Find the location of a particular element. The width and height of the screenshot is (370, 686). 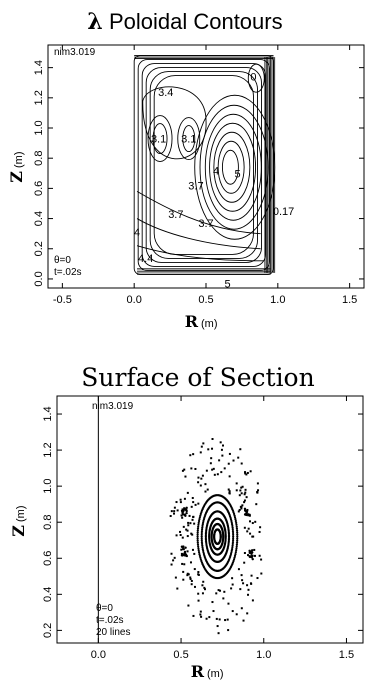

chart2-time: t=.02s is located at coordinates (110, 620).